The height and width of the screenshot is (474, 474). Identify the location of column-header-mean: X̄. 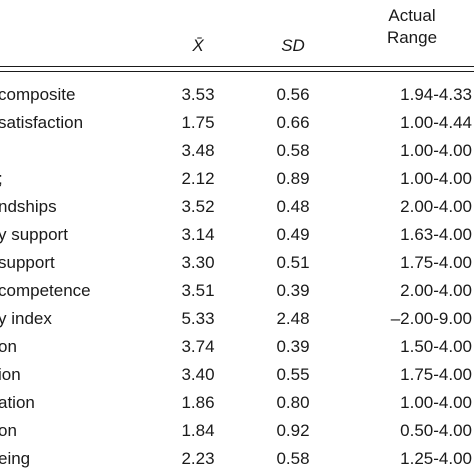
(198, 45).